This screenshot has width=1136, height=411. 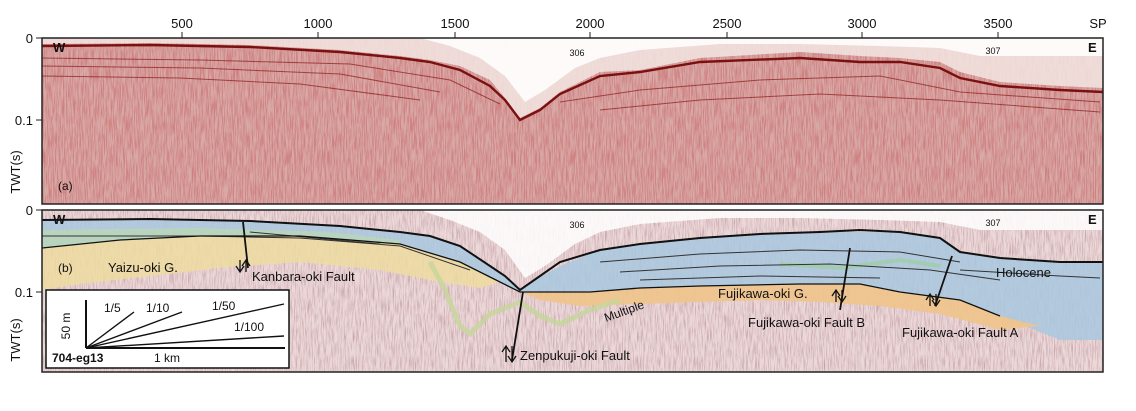 I want to click on slope-1-50-line, so click(x=185, y=326).